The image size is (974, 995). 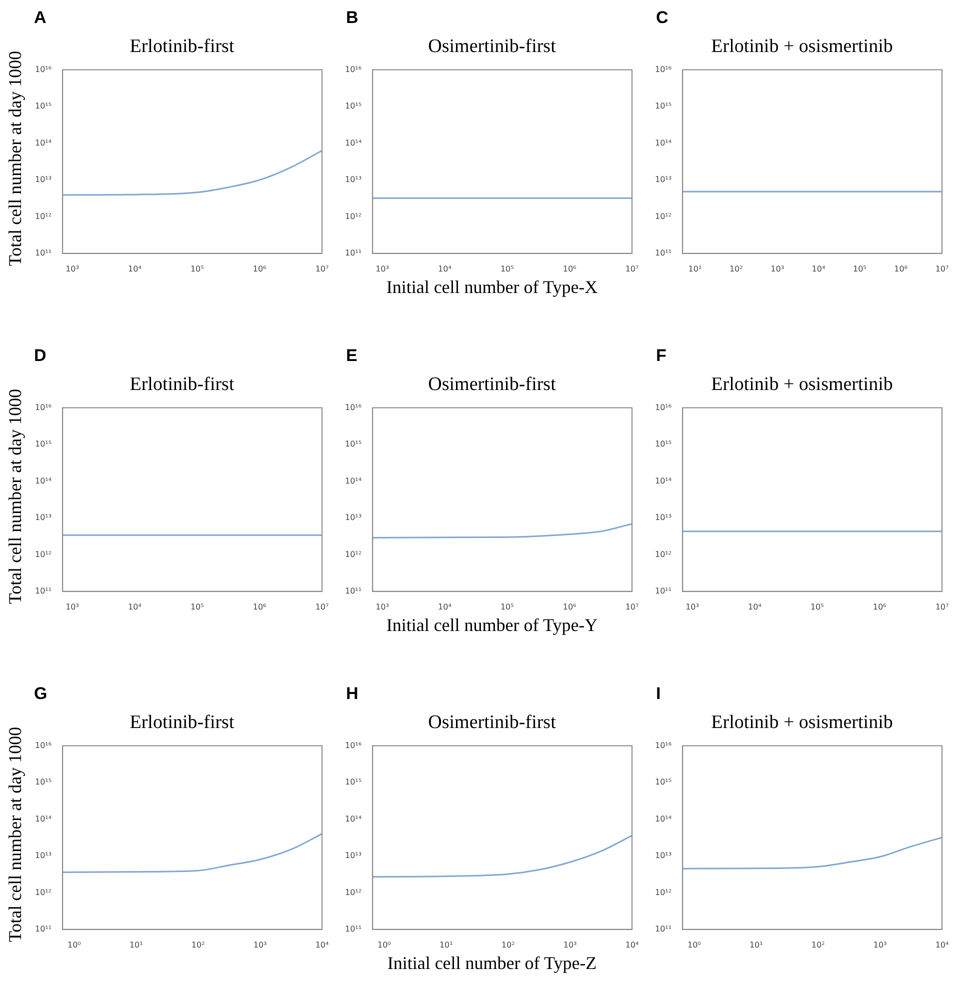 What do you see at coordinates (352, 18) in the screenshot?
I see `text: B` at bounding box center [352, 18].